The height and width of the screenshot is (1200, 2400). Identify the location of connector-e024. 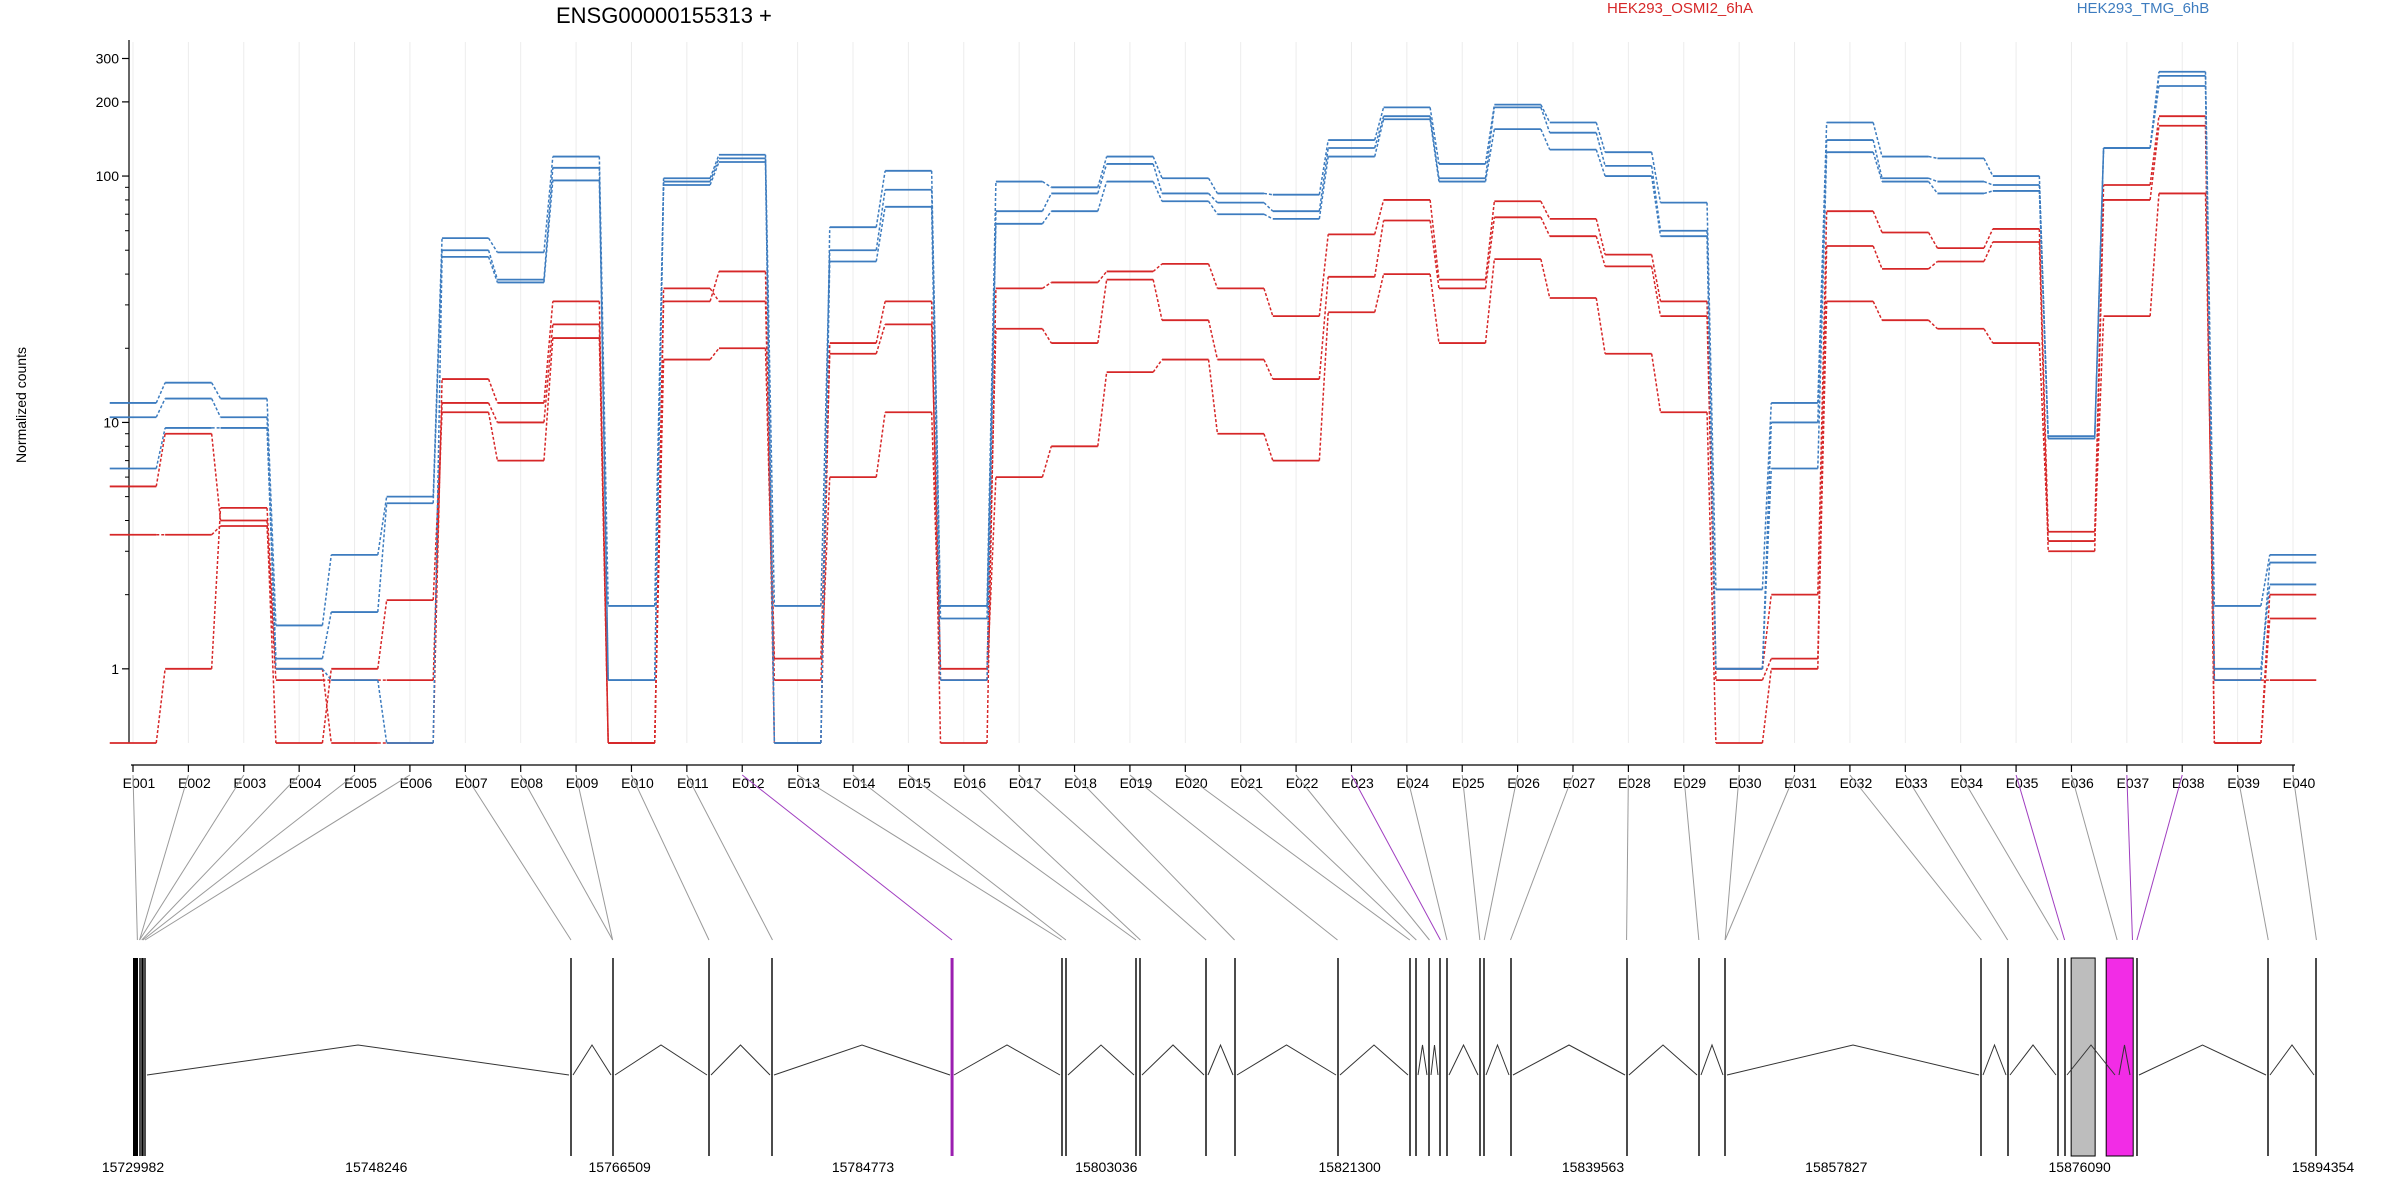
(1427, 857).